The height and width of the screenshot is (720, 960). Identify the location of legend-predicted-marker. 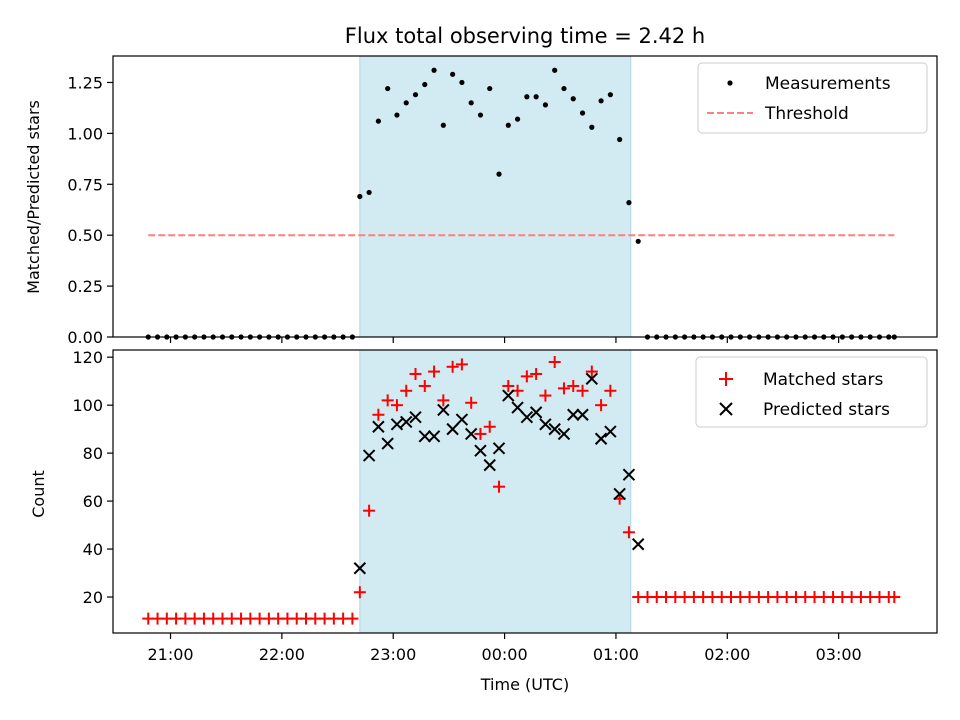
(726, 409).